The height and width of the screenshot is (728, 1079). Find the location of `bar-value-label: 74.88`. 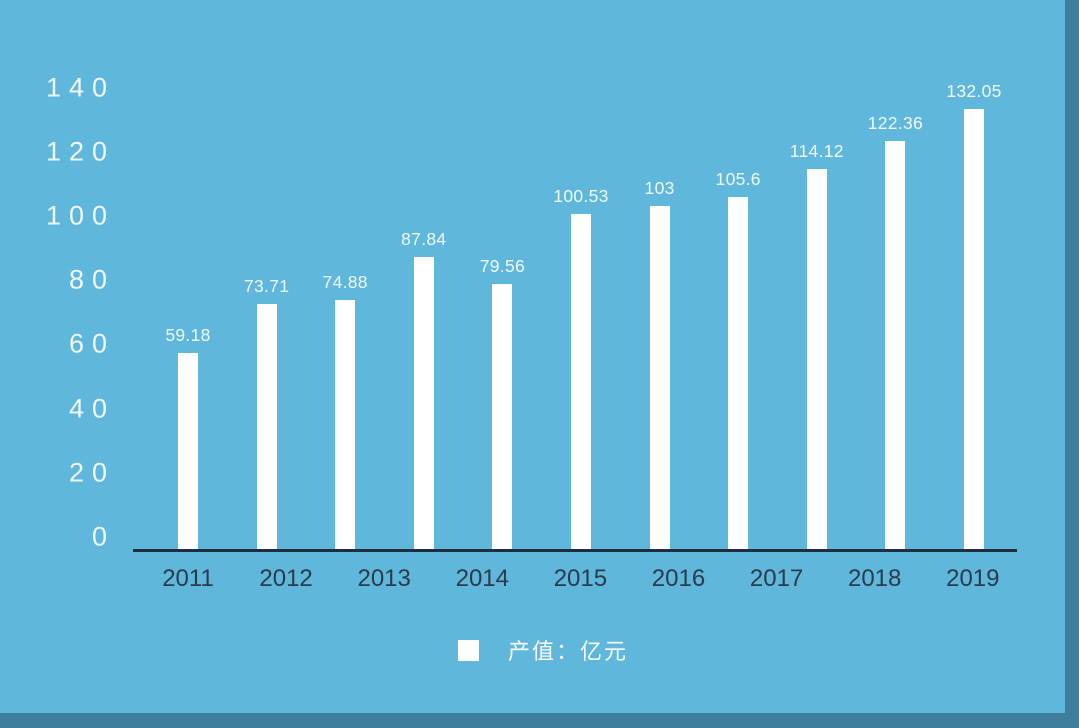

bar-value-label: 74.88 is located at coordinates (345, 282).